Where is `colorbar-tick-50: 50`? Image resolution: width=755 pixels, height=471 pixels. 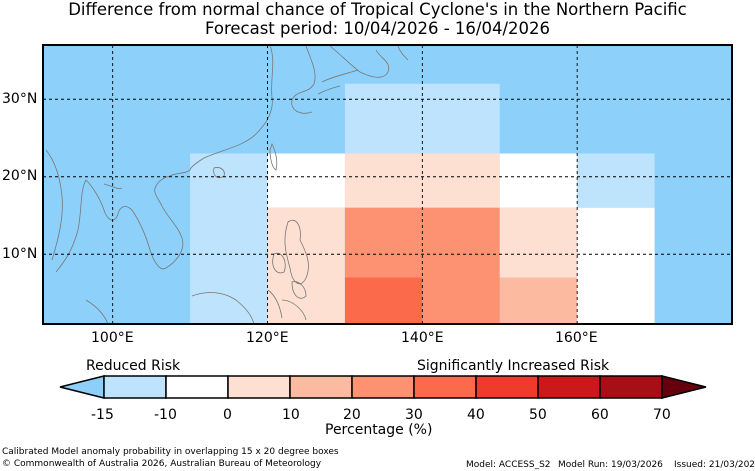 colorbar-tick-50: 50 is located at coordinates (538, 415).